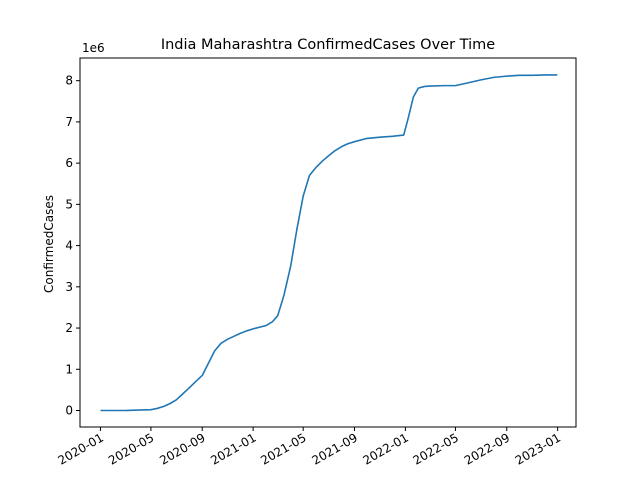 This screenshot has height=480, width=640. I want to click on y-offset-label: 1e6, so click(93, 48).